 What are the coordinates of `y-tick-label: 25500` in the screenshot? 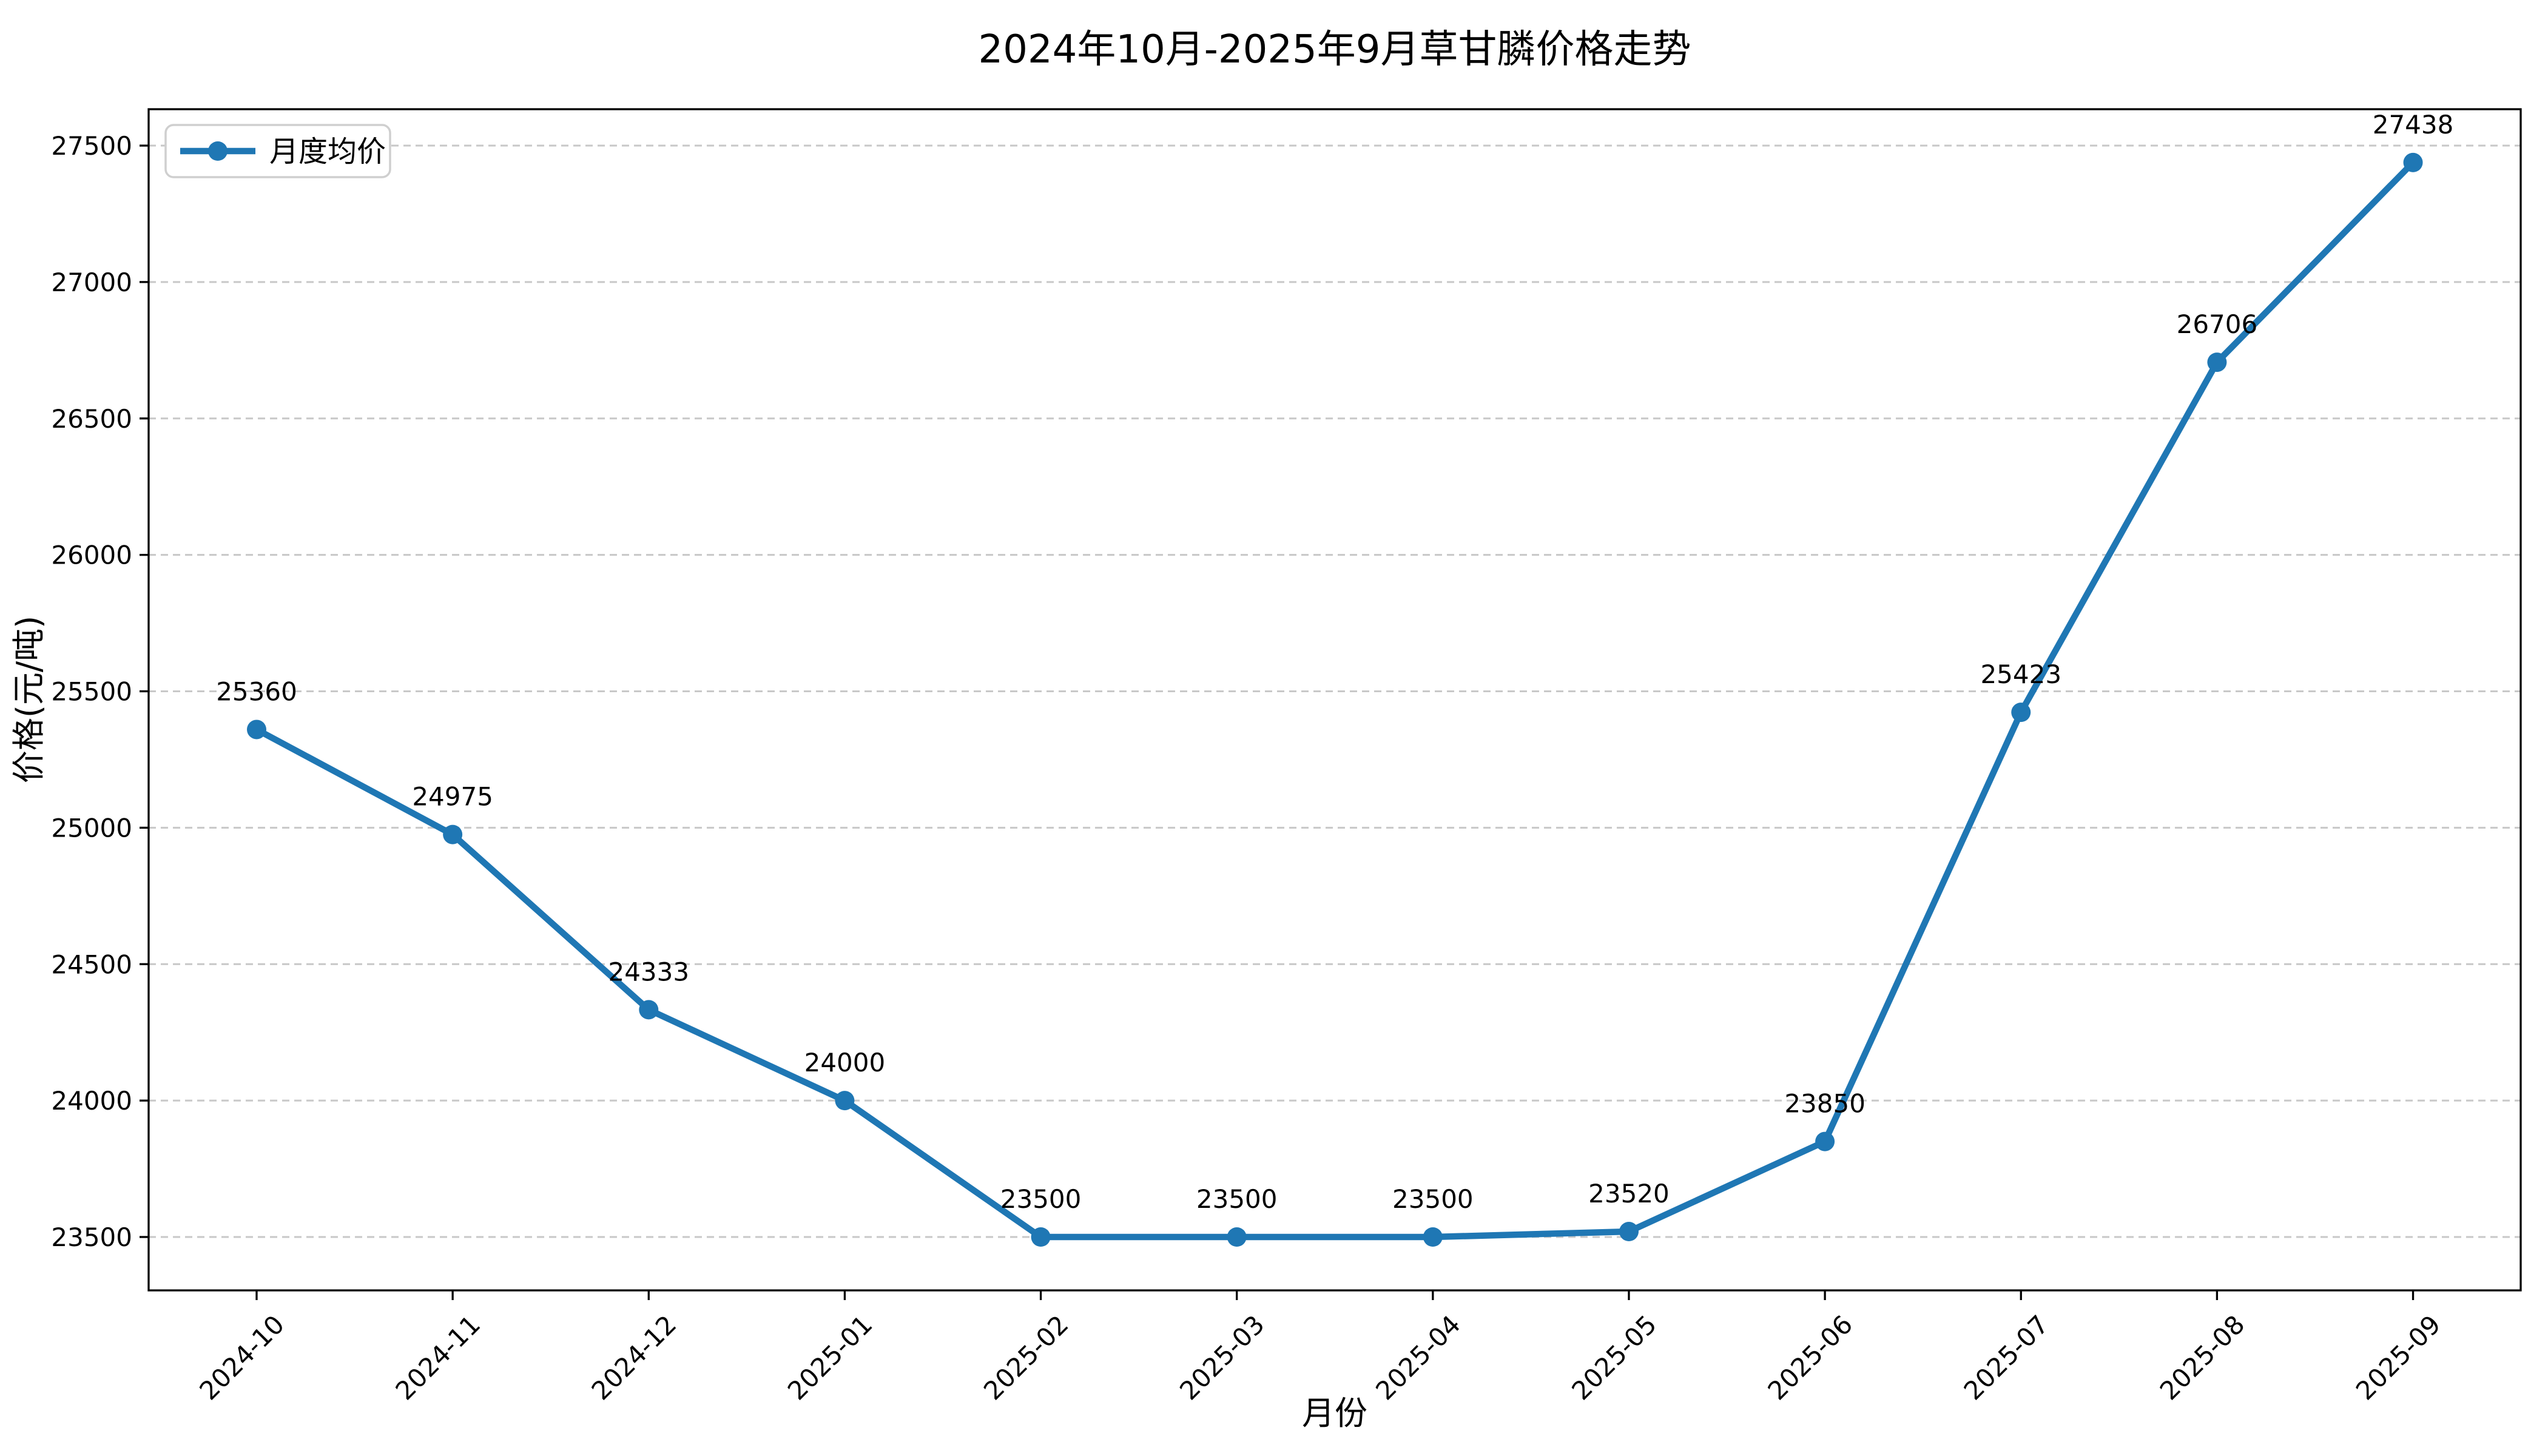 It's located at (91, 692).